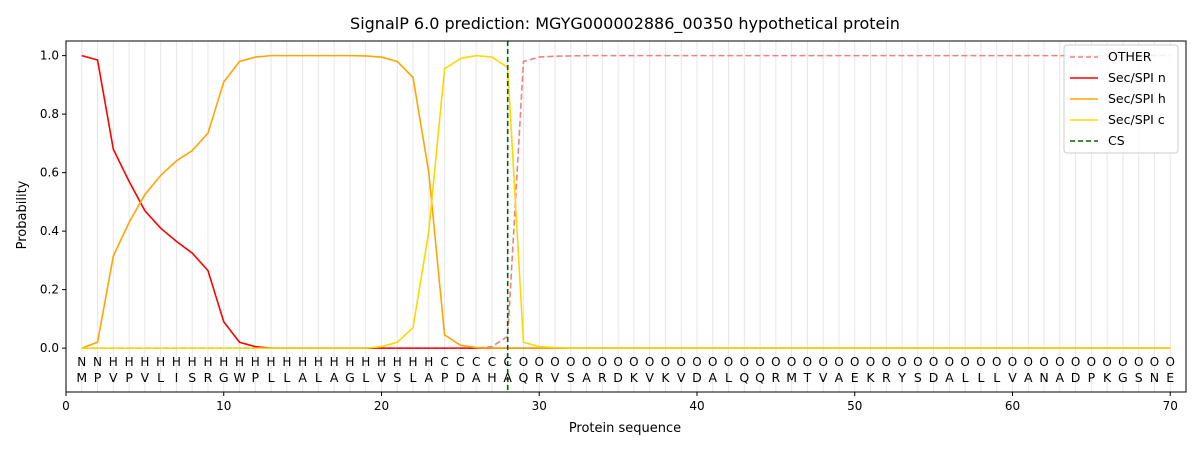 Image resolution: width=1200 pixels, height=450 pixels. Describe the element at coordinates (350, 377) in the screenshot. I see `residue-label: G` at that location.